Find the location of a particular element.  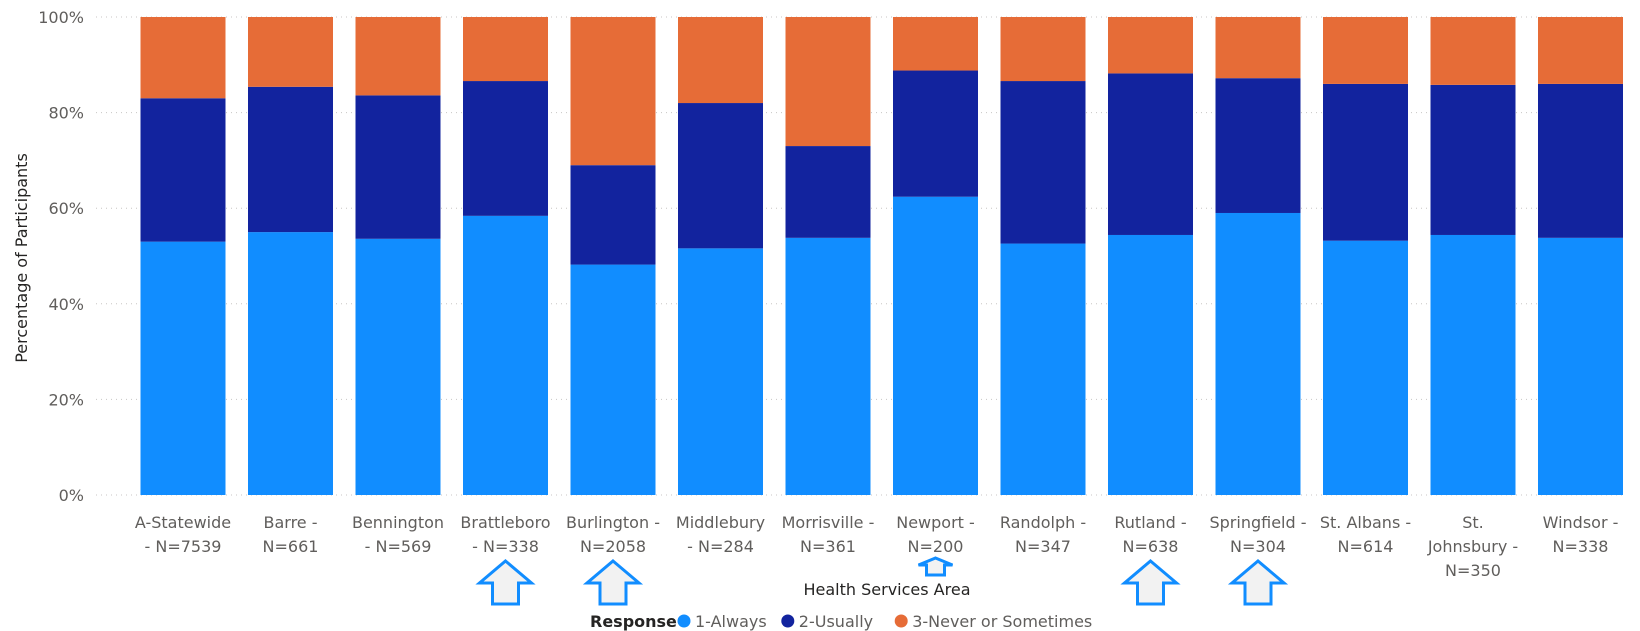

x-tick-label: N=350 is located at coordinates (1473, 570).